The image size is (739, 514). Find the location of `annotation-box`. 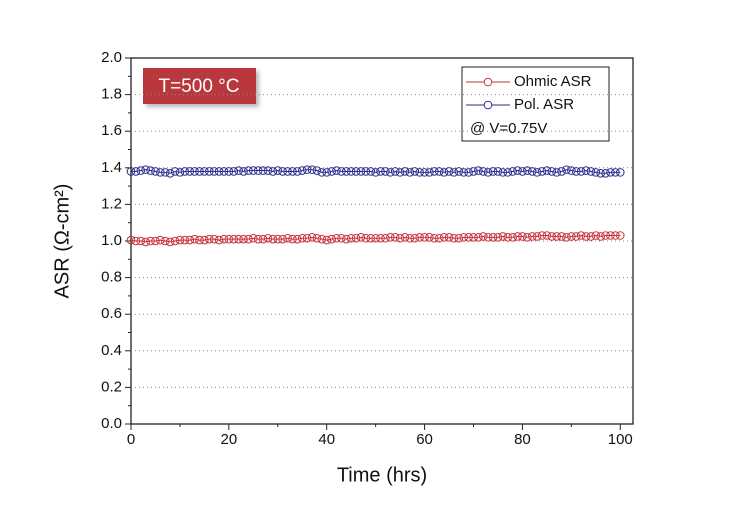

annotation-box is located at coordinates (199, 86).